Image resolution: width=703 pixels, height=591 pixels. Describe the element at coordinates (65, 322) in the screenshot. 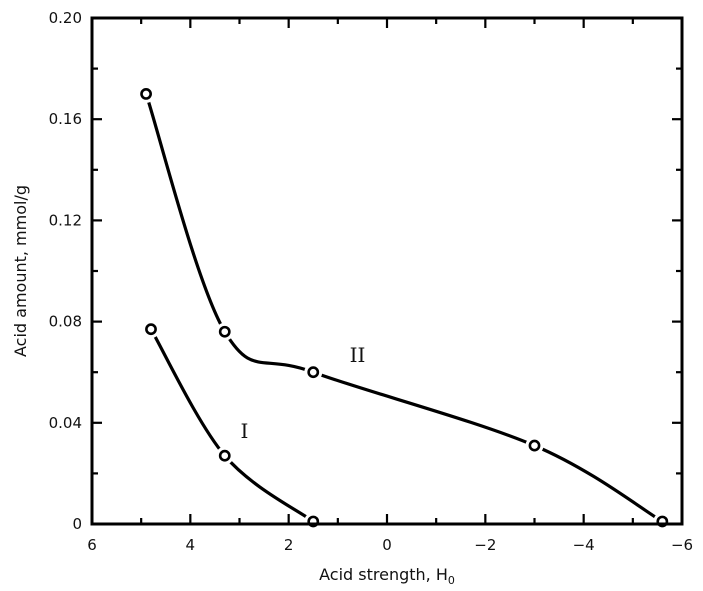

I see `y-tick-label: 0.08` at that location.